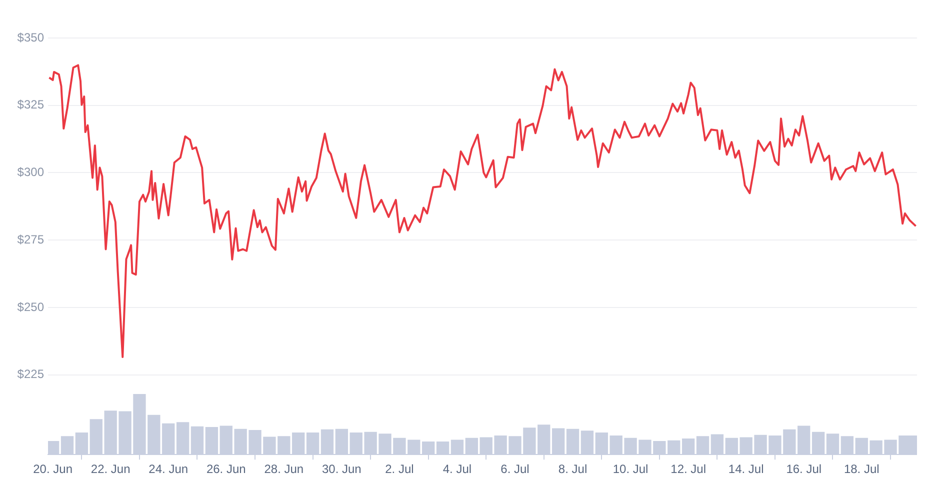 This screenshot has width=925, height=482. What do you see at coordinates (688, 469) in the screenshot?
I see `x-tick-label: 12. Jul` at bounding box center [688, 469].